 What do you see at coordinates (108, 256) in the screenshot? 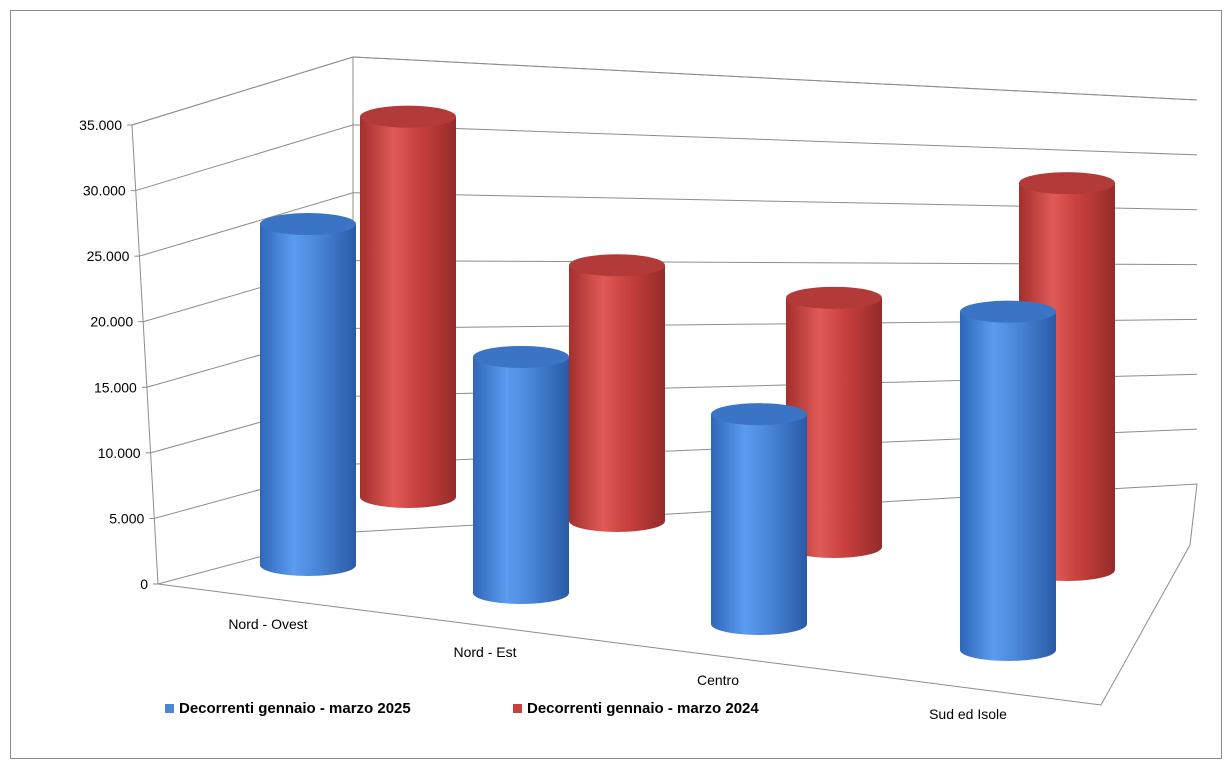
I see `y-tick-label: 25.000` at bounding box center [108, 256].